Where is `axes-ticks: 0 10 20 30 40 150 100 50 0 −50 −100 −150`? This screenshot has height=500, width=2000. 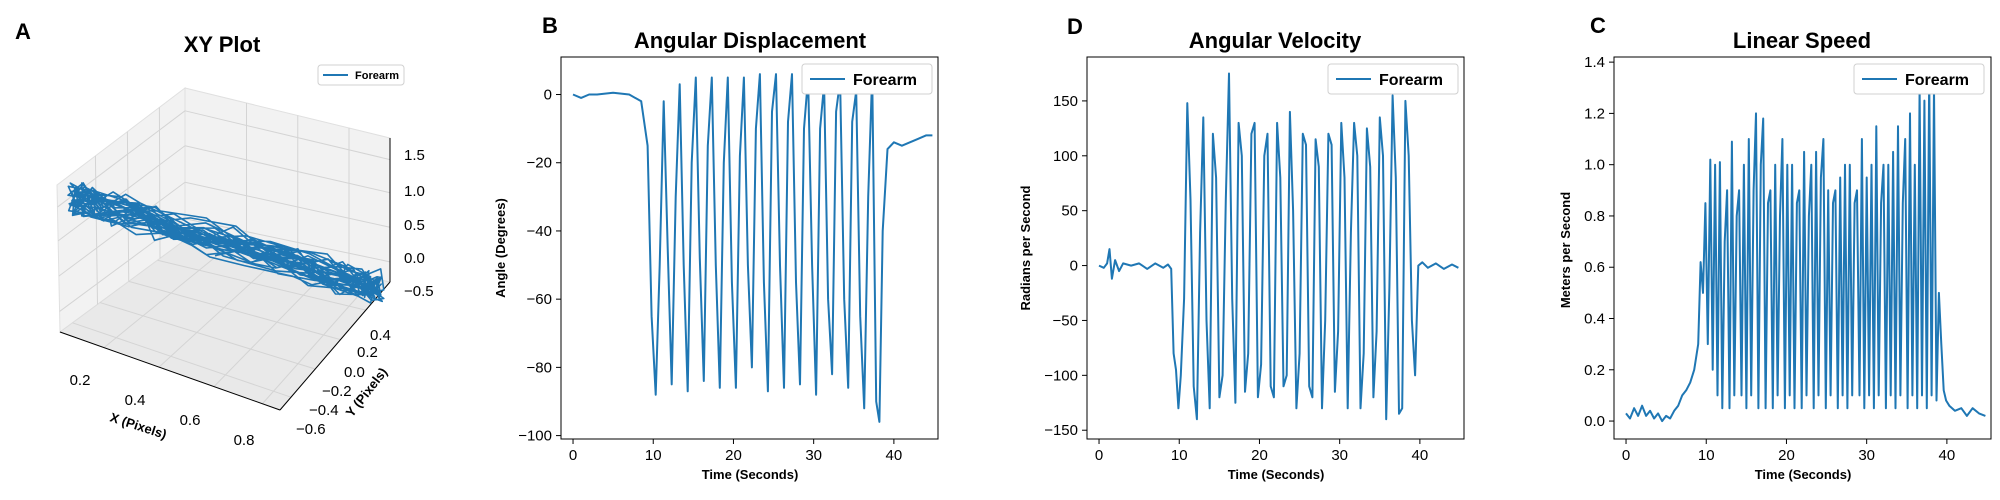 axes-ticks: 0 10 20 30 40 150 100 50 0 −50 −100 −150 is located at coordinates (1236, 278).